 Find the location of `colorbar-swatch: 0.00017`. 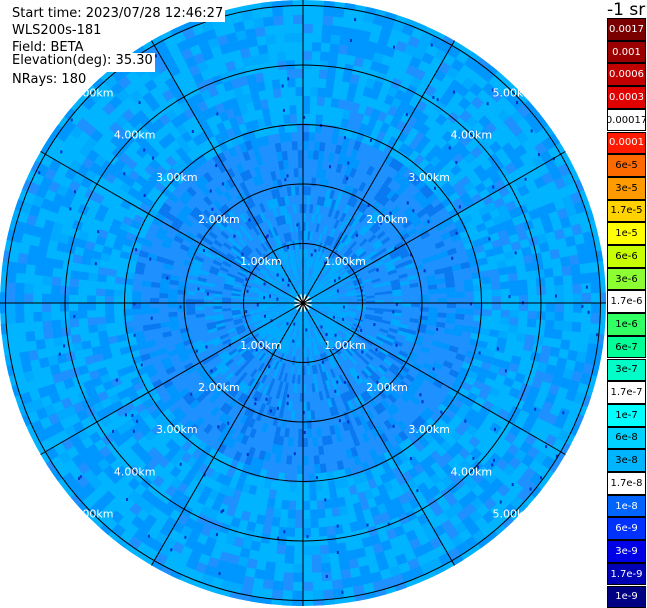

colorbar-swatch: 0.00017 is located at coordinates (626, 120).